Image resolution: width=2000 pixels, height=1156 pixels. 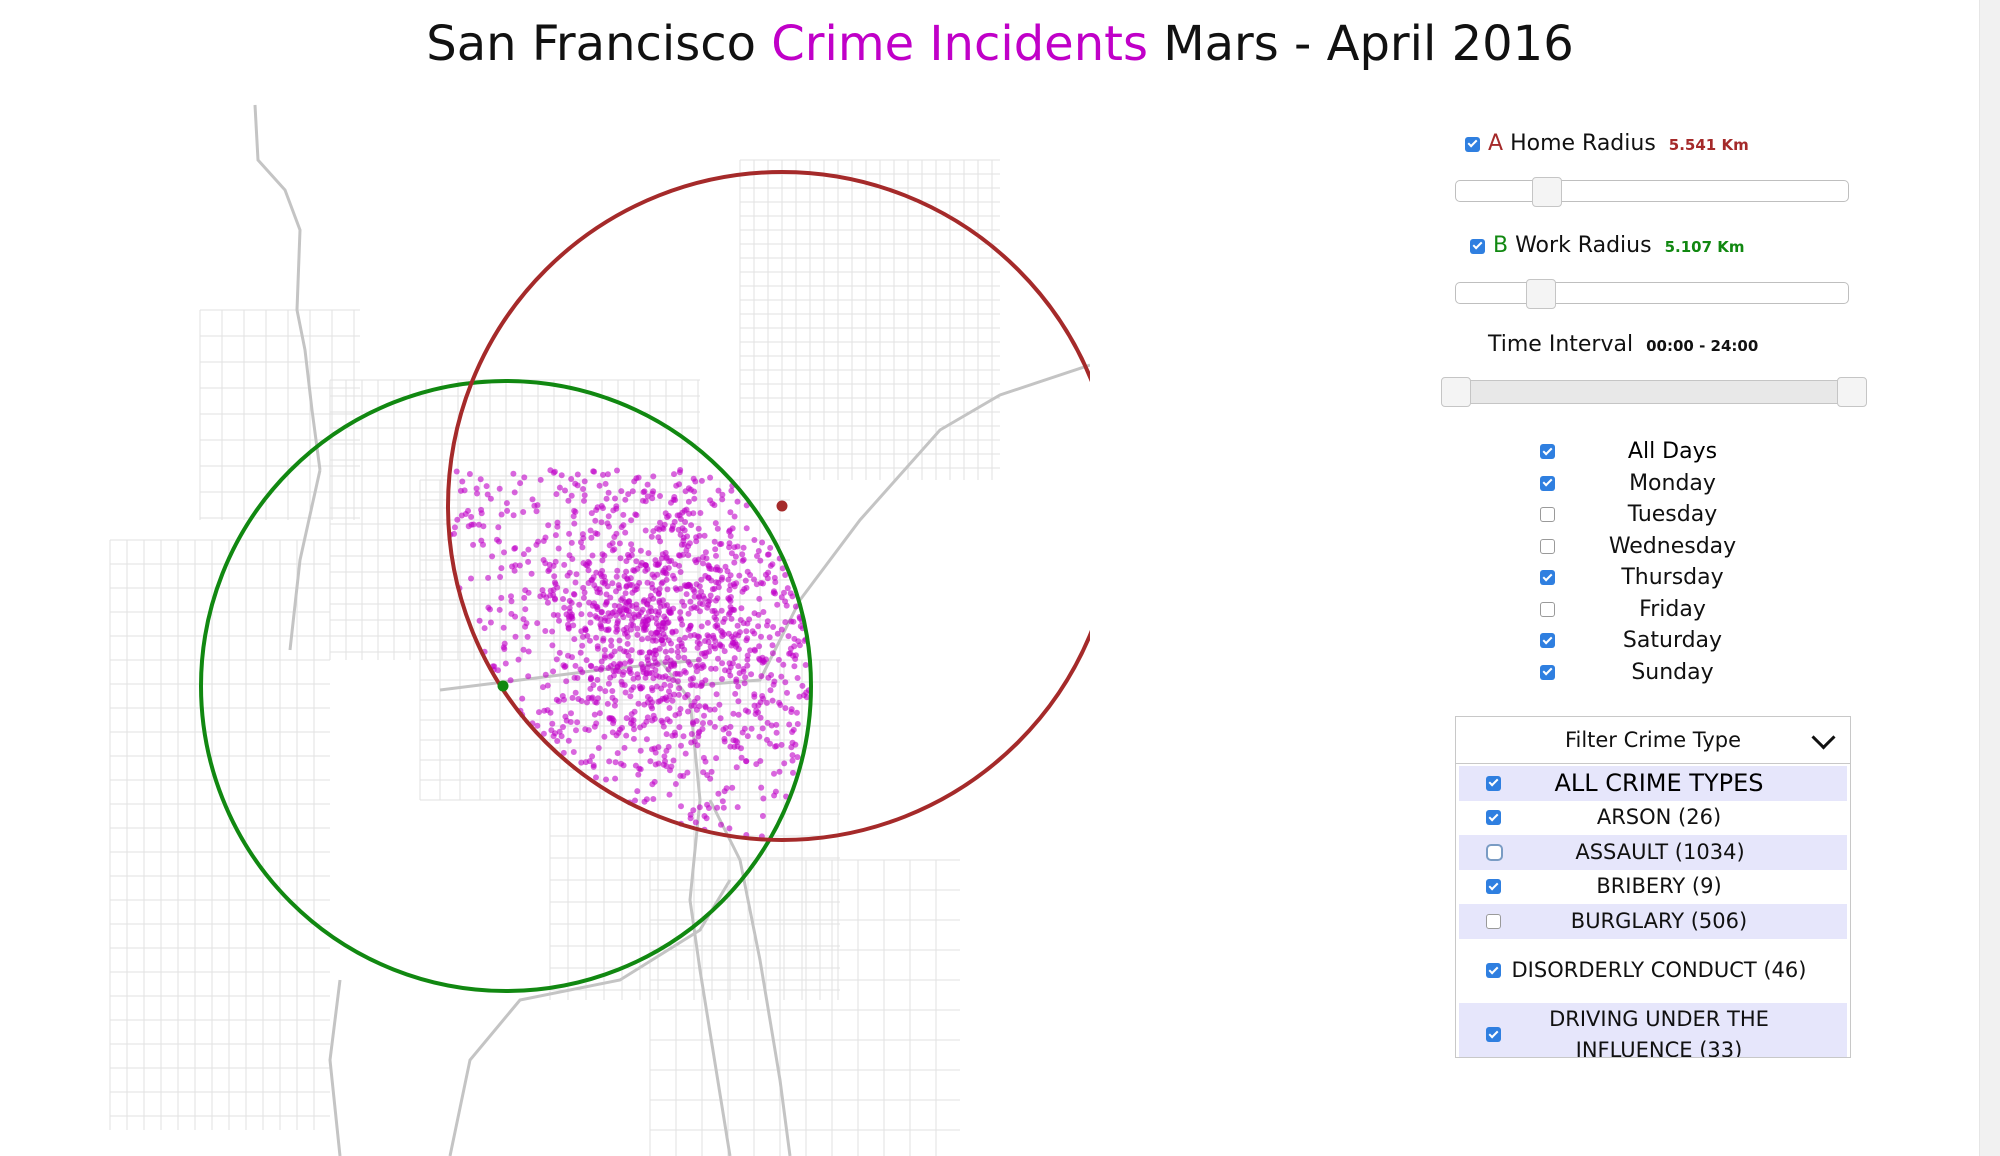 What do you see at coordinates (1501, 245) in the screenshot?
I see `work-letter: B` at bounding box center [1501, 245].